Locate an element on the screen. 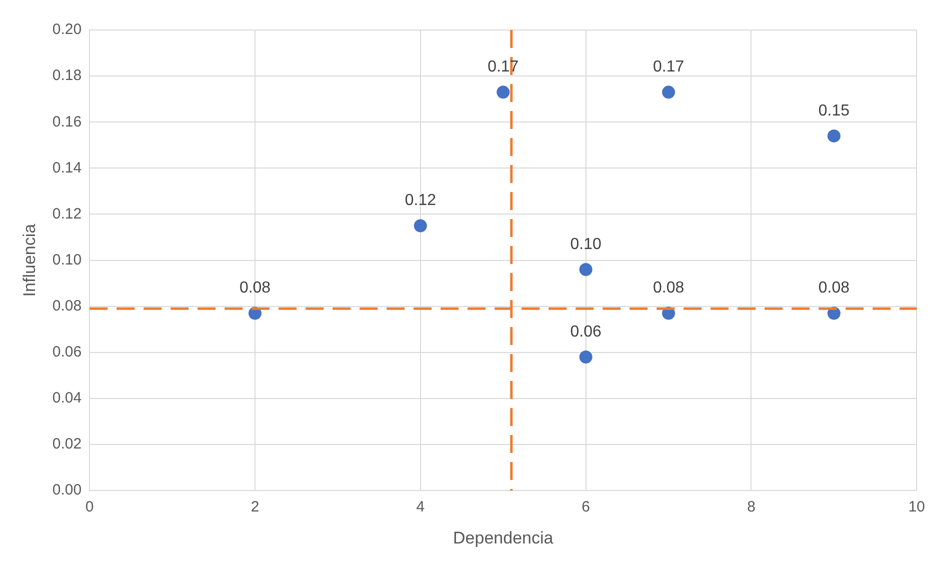 This screenshot has height=577, width=945. y-tick-label: 0.04 is located at coordinates (67, 398).